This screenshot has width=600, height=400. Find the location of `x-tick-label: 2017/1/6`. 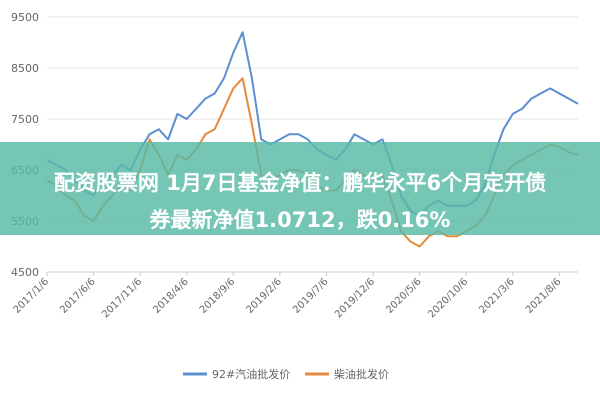

x-tick-label: 2017/1/6 is located at coordinates (32, 296).